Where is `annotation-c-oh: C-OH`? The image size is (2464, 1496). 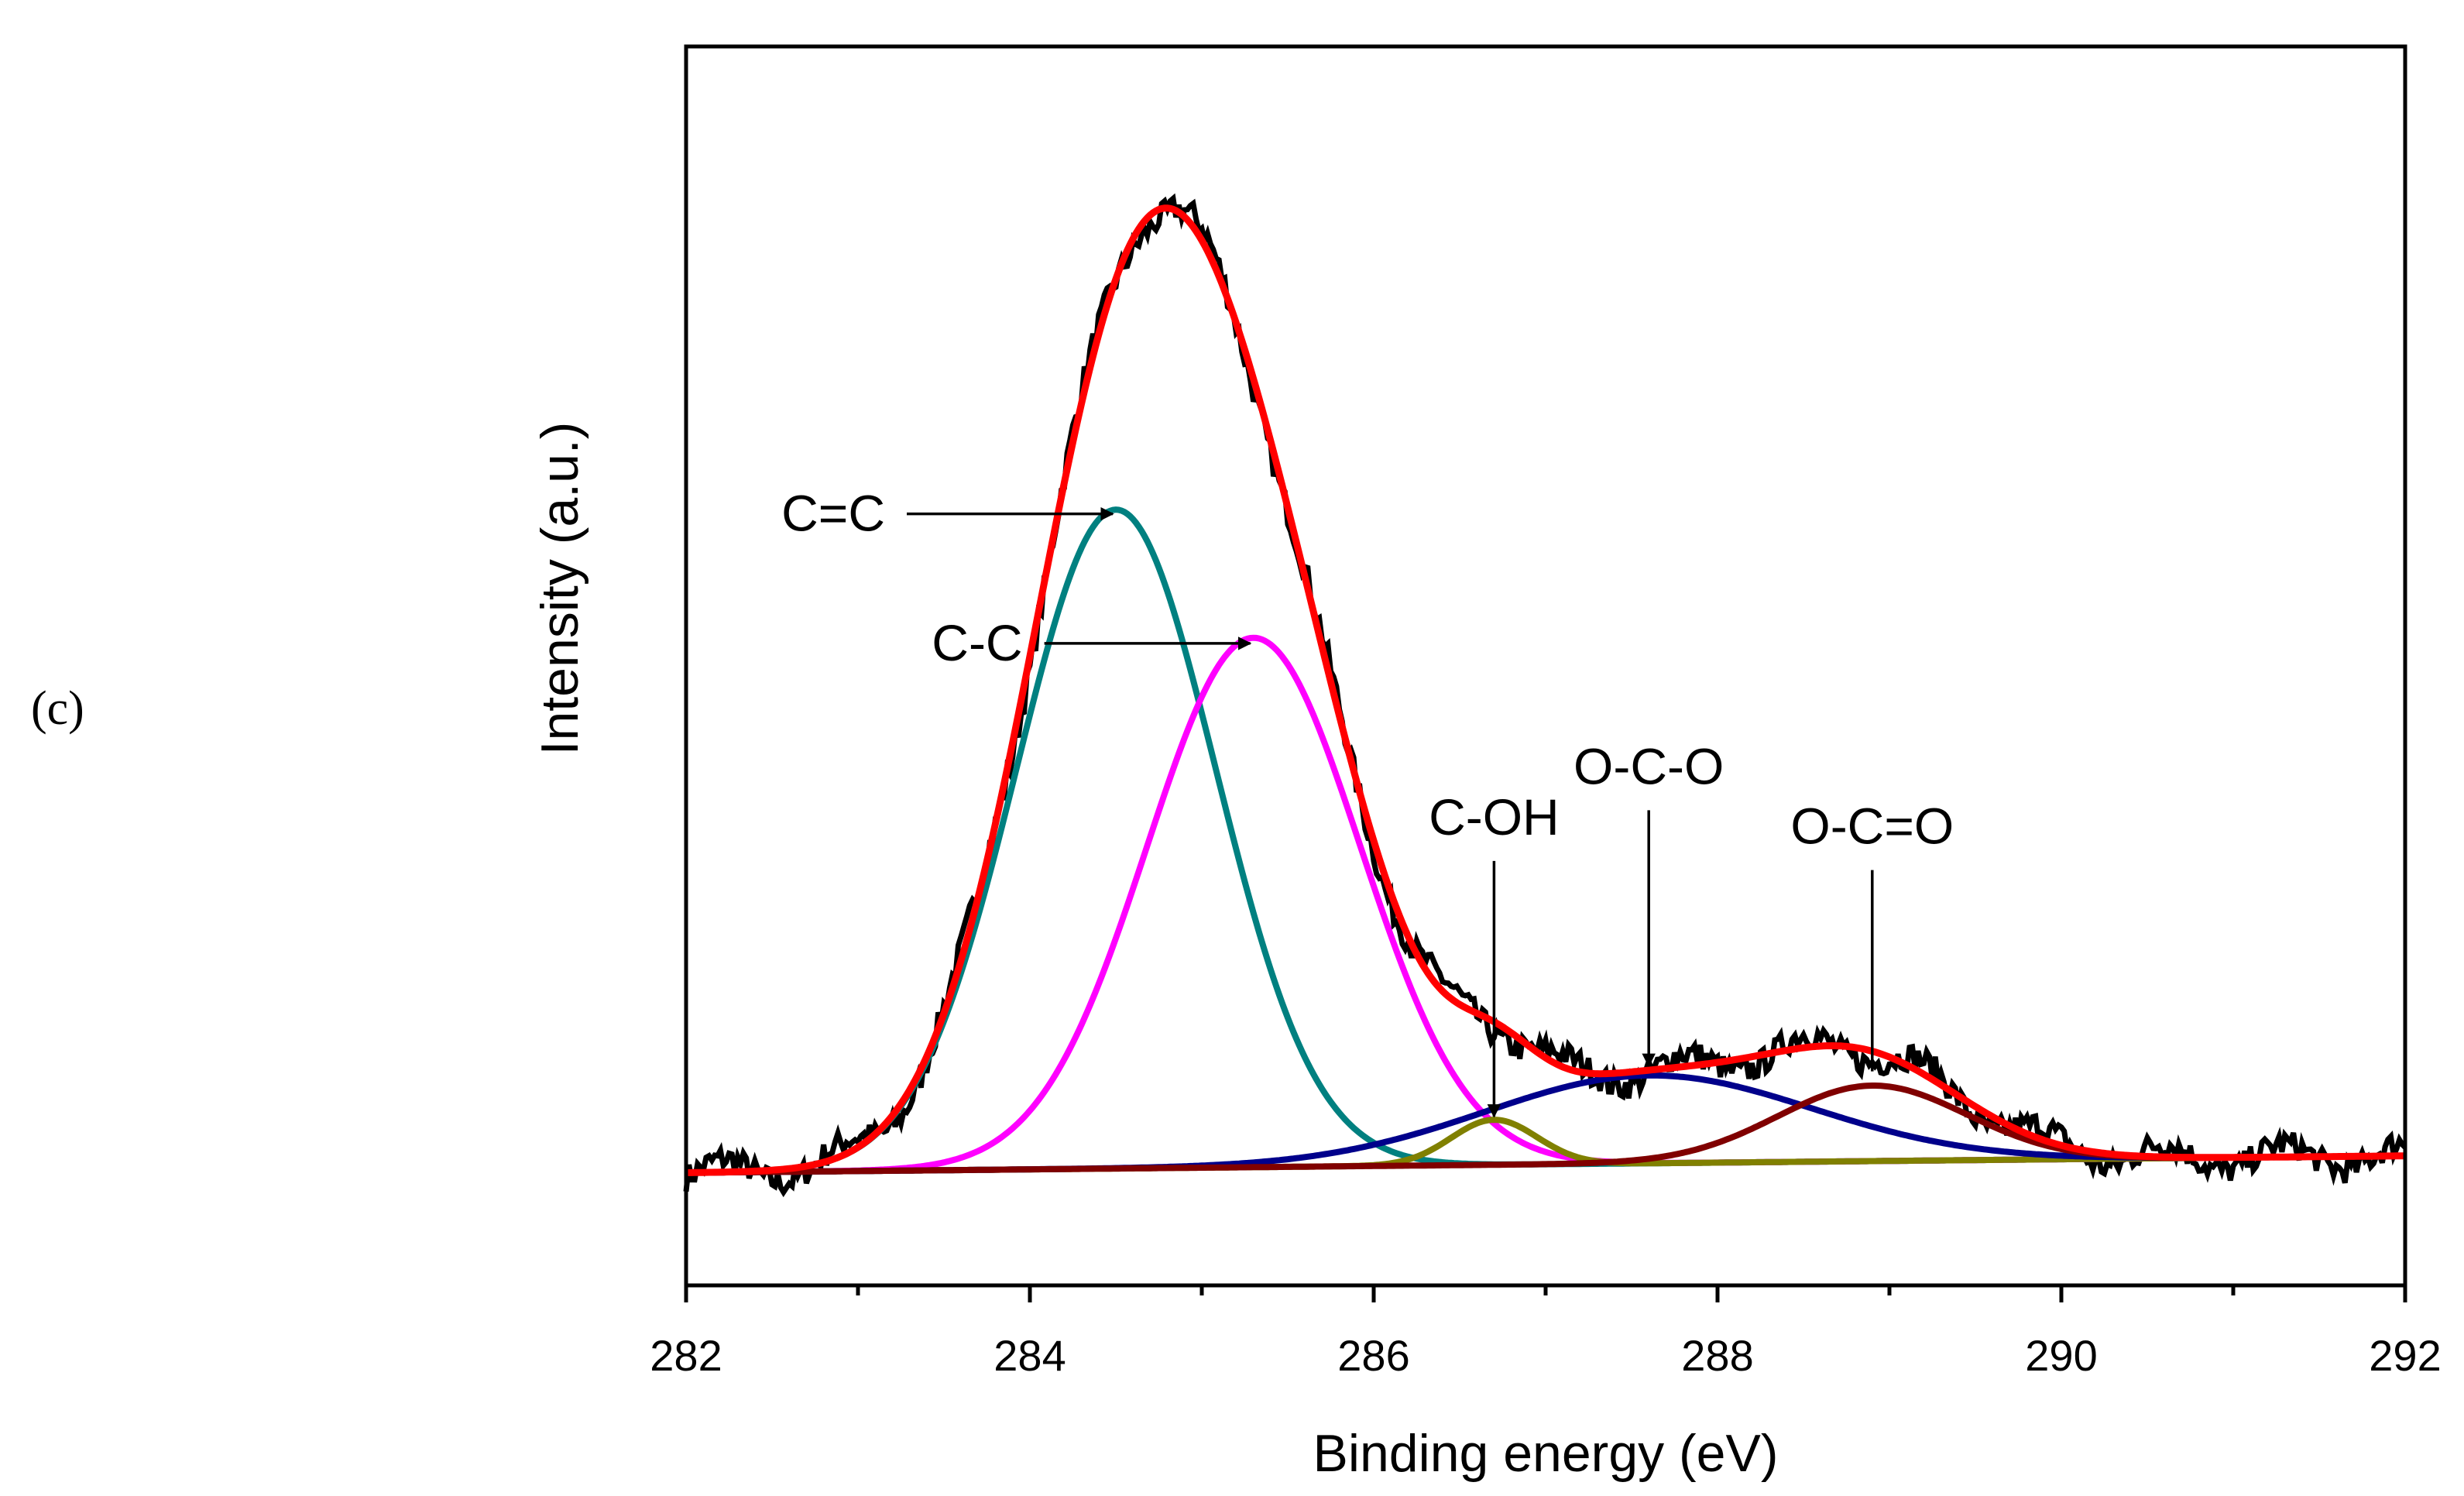
annotation-c-oh: C-OH is located at coordinates (1494, 953).